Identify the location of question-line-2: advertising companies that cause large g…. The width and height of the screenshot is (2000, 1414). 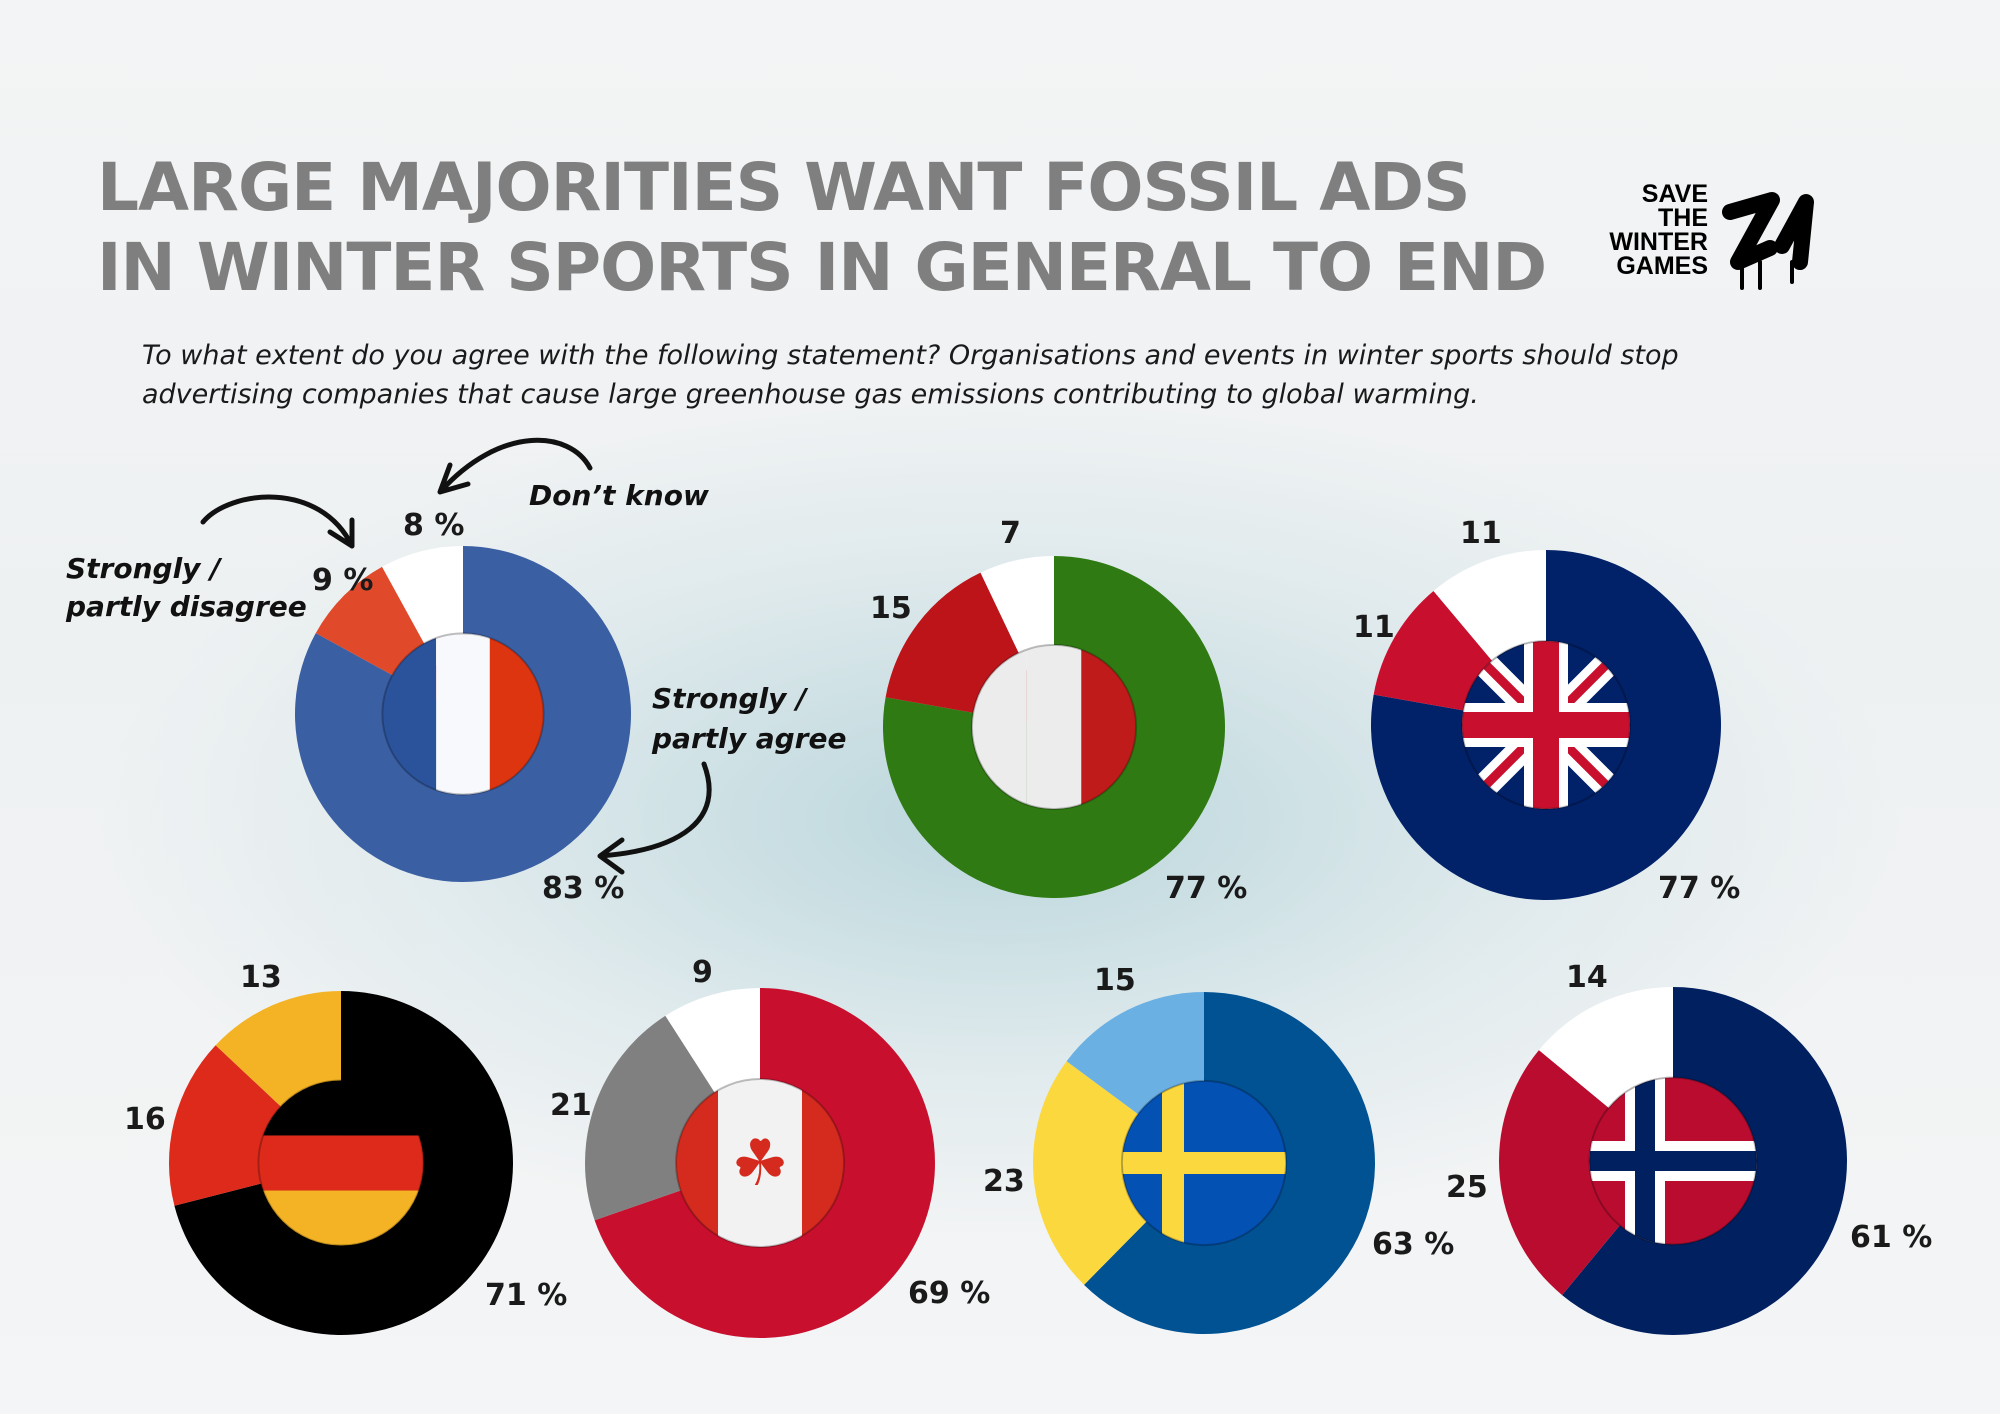
(810, 394).